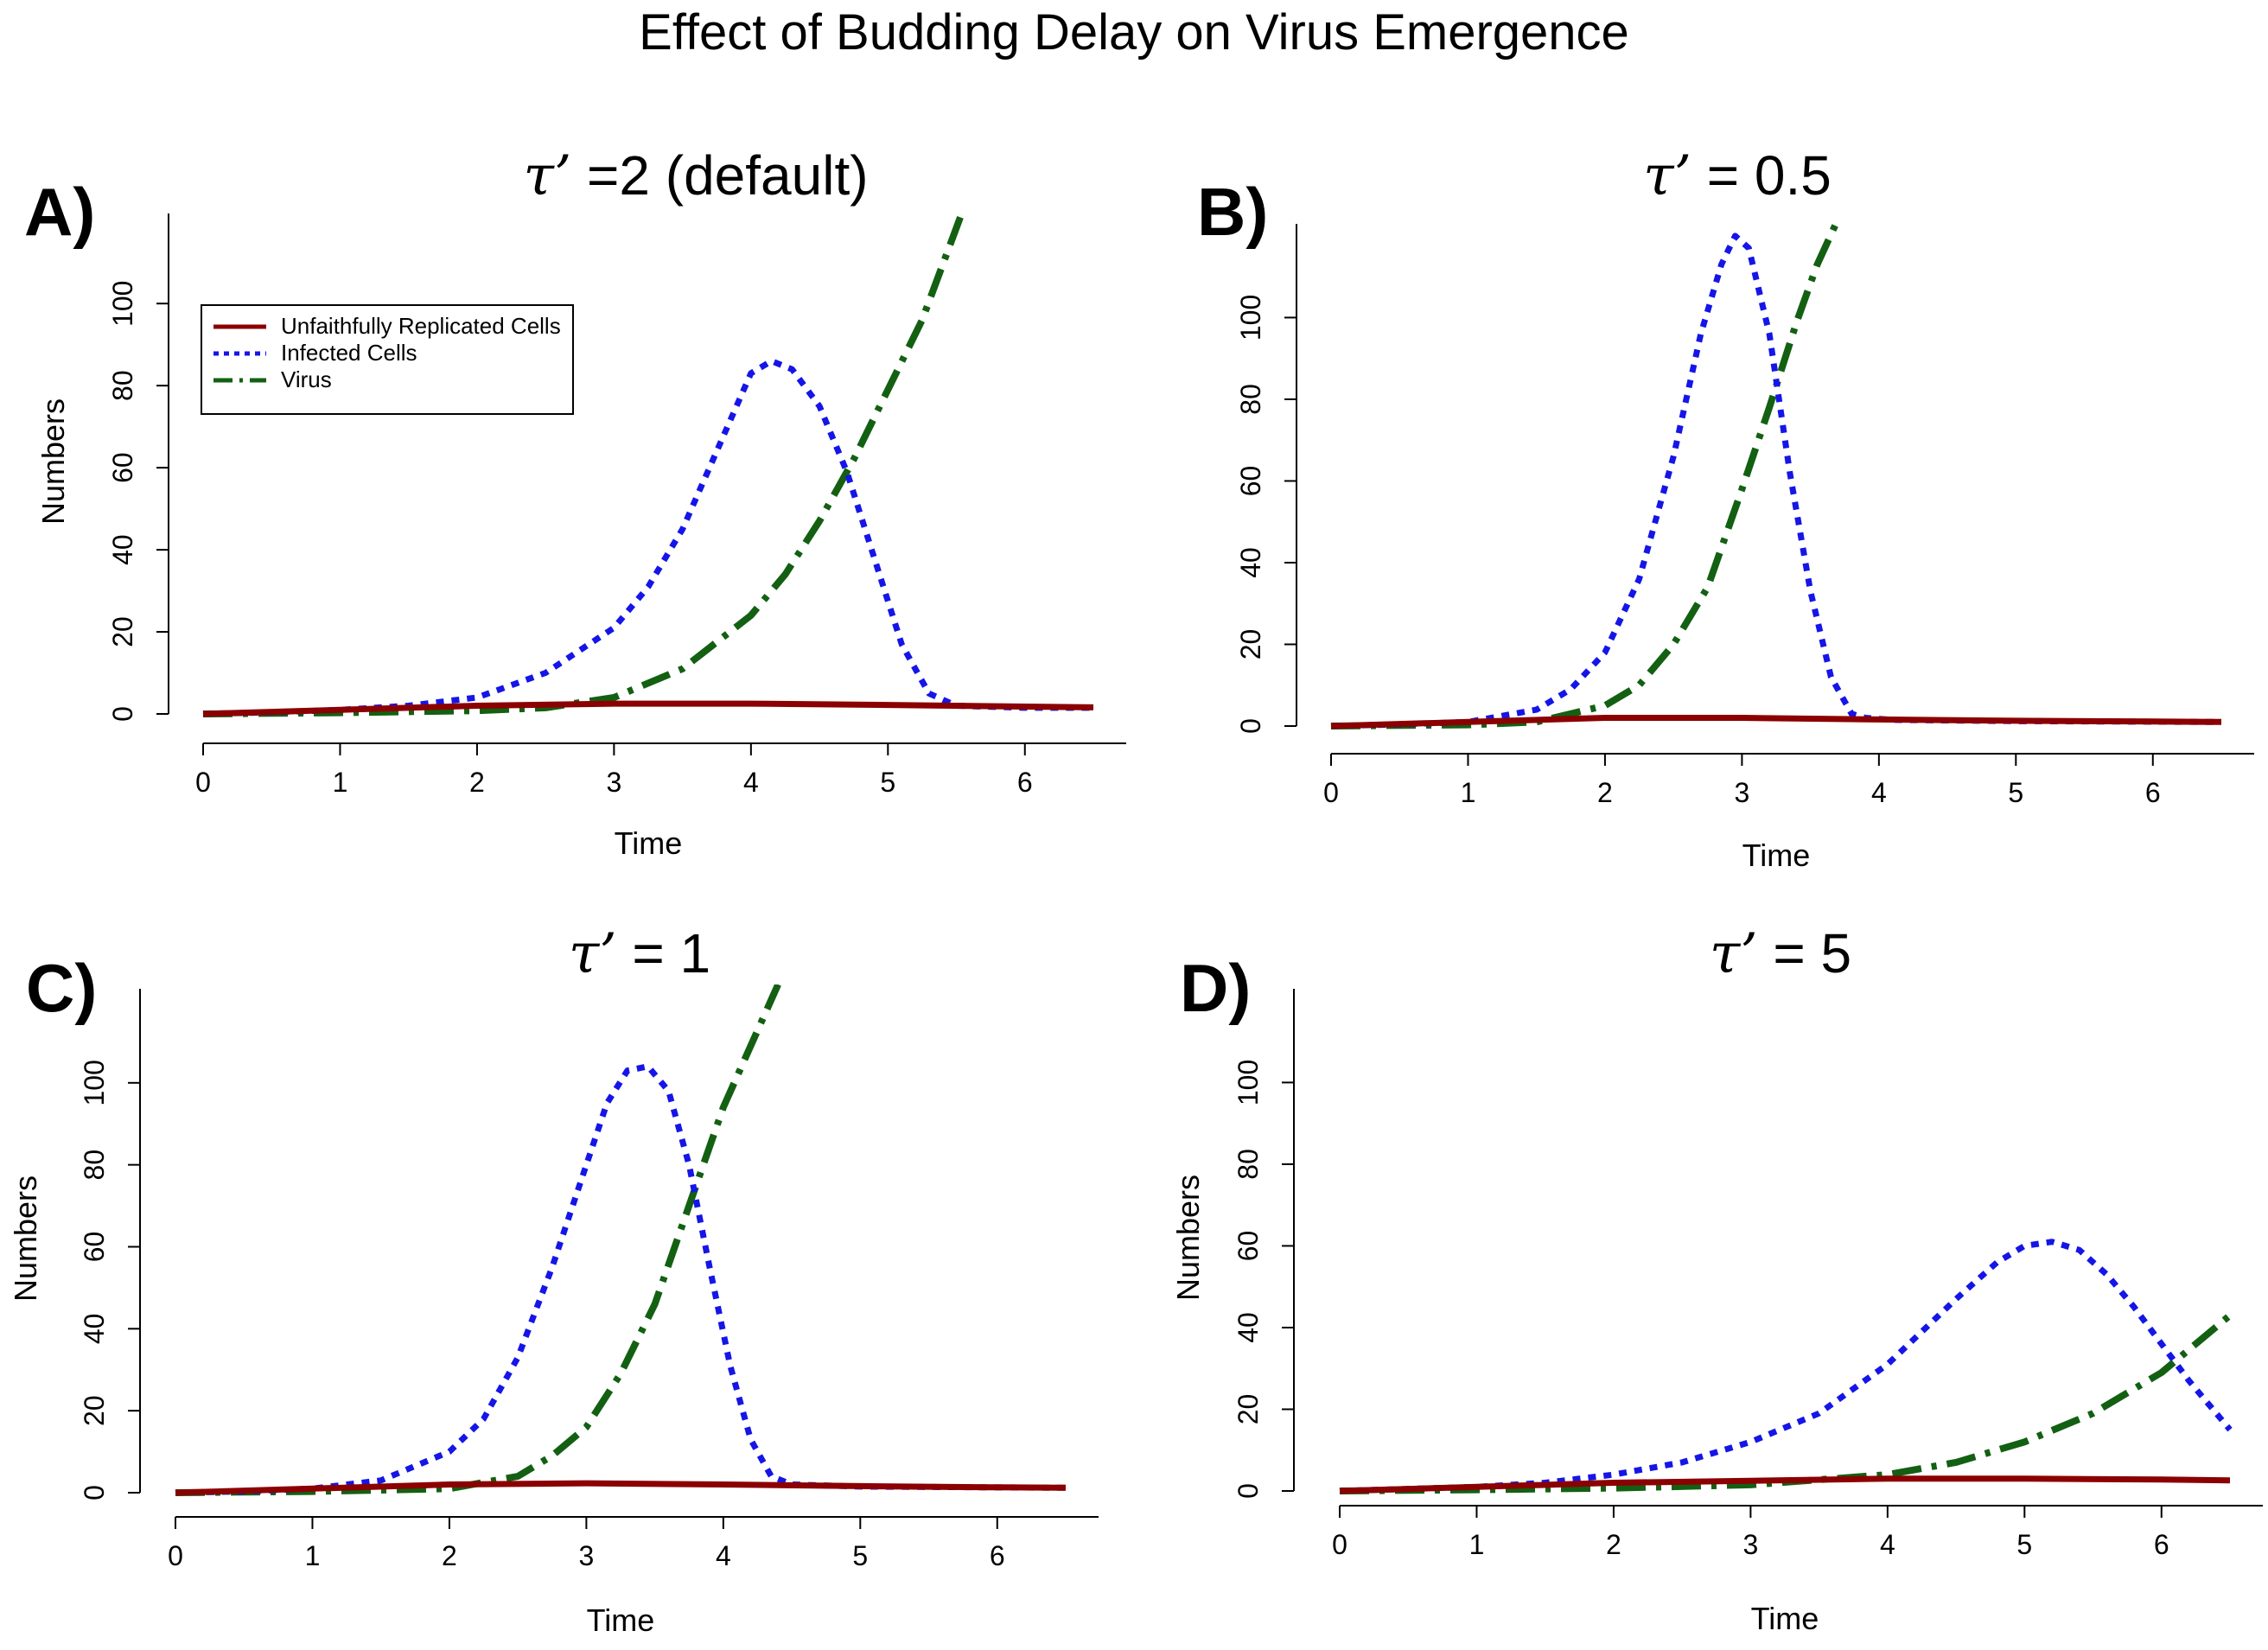  Describe the element at coordinates (306, 379) in the screenshot. I see `legend-label: Virus` at that location.